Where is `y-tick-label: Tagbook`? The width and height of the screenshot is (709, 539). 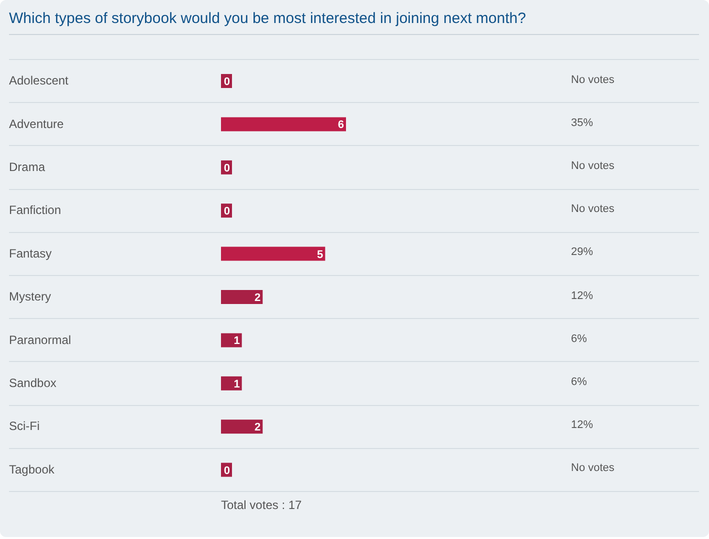
y-tick-label: Tagbook is located at coordinates (32, 469).